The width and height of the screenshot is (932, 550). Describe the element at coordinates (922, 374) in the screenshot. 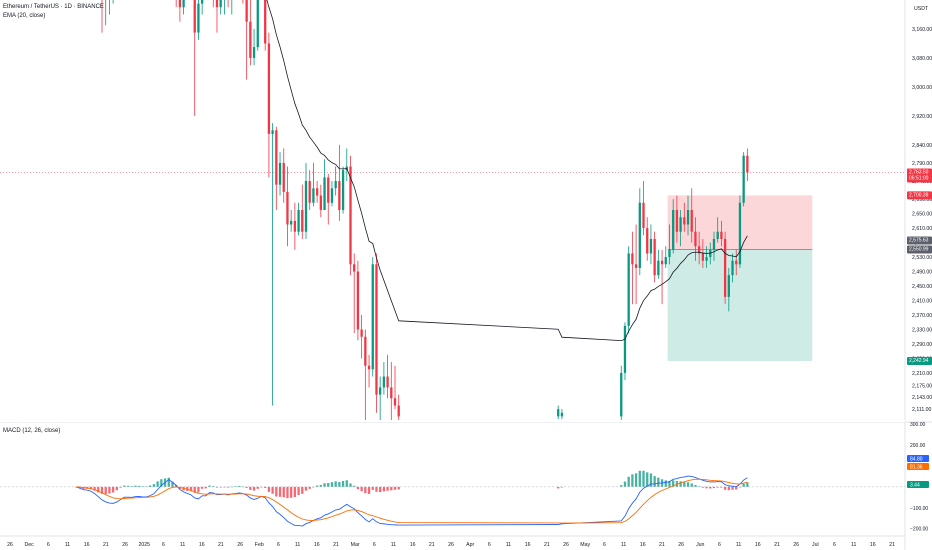

I see `price-tick: 2,210.00` at that location.